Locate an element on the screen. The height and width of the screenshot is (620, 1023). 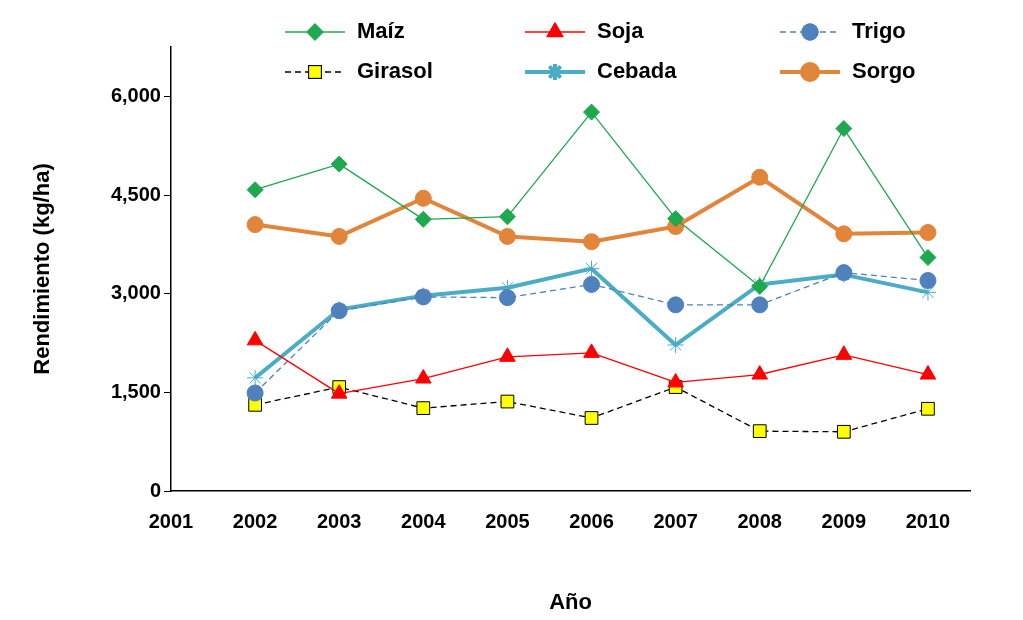
y-tick-label: 3,000 is located at coordinates (135, 292).